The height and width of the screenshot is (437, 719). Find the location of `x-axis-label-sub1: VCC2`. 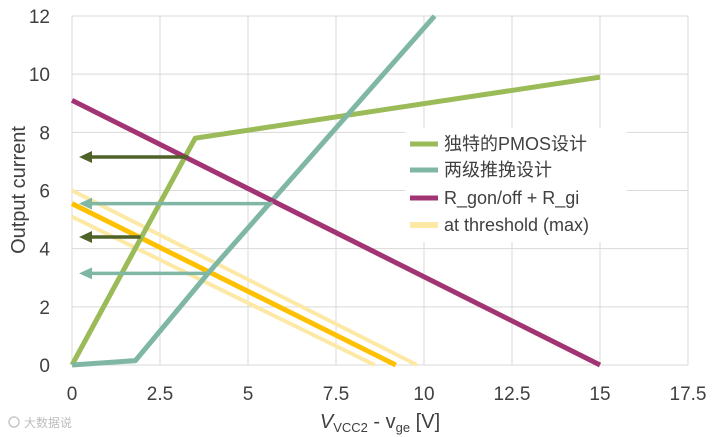

x-axis-label-sub1: VCC2 is located at coordinates (350, 427).